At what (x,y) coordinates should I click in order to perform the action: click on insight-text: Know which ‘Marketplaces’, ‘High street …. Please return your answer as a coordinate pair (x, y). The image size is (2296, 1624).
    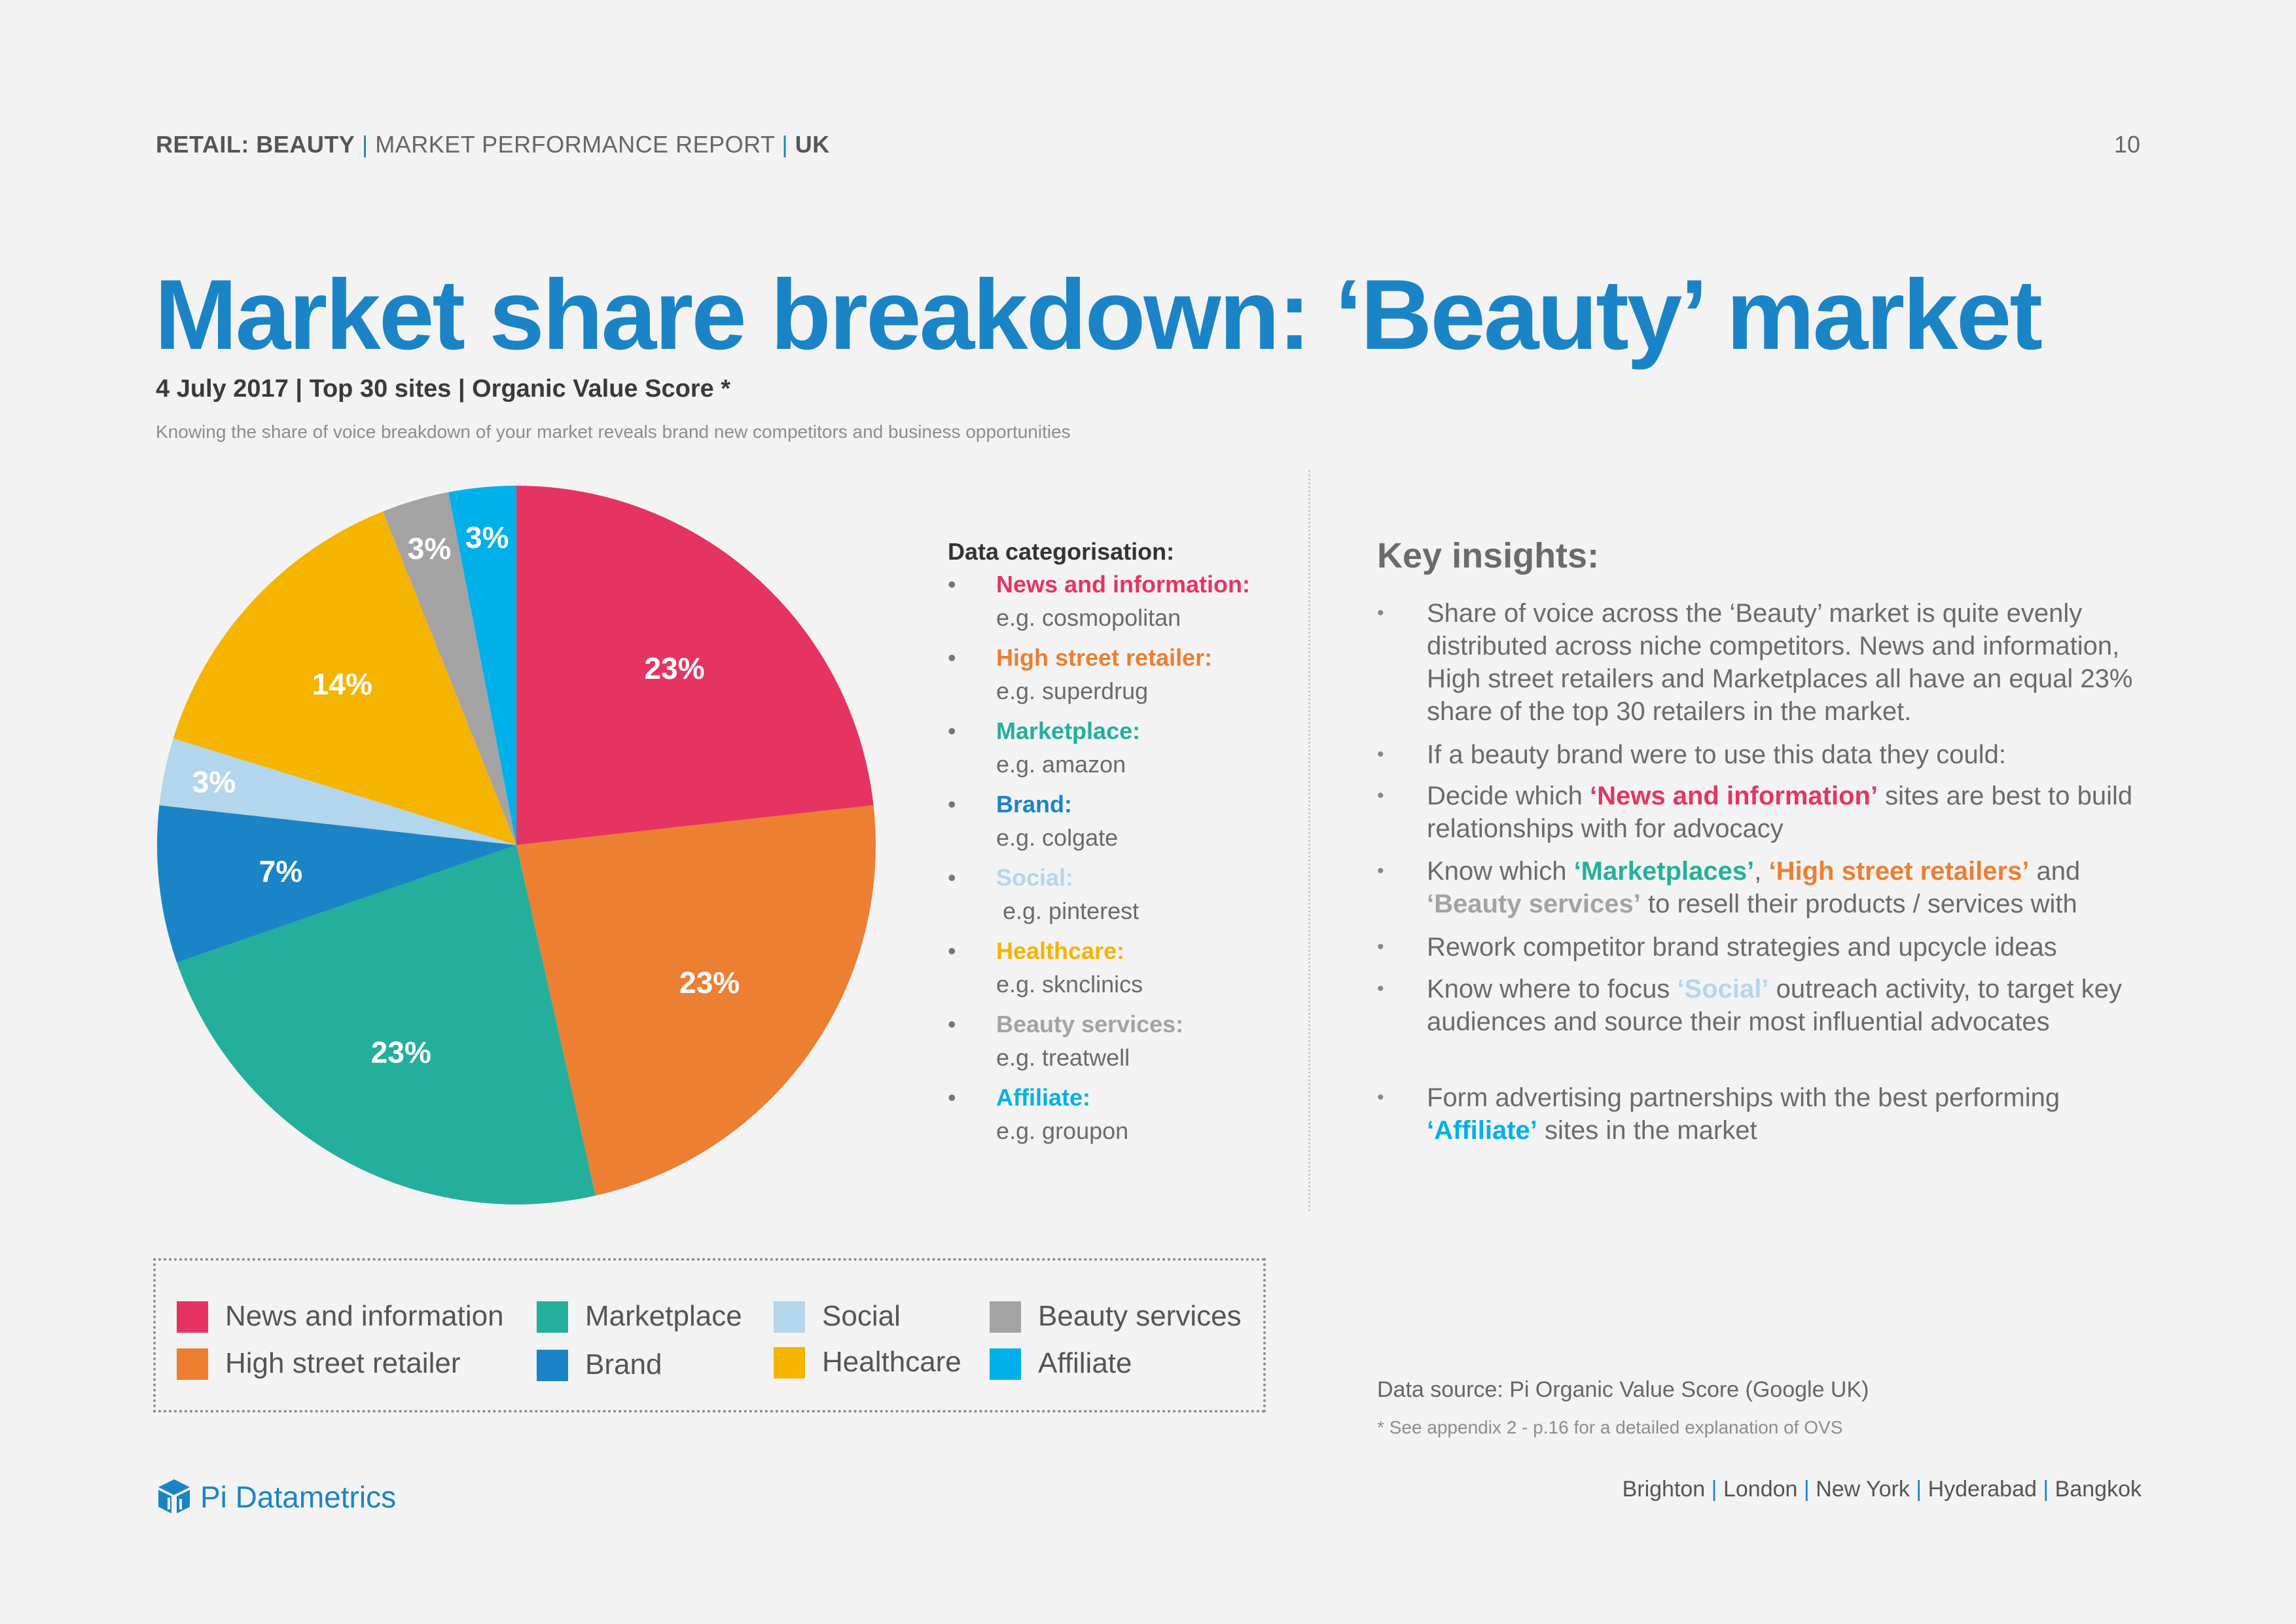
    Looking at the image, I should click on (1754, 887).